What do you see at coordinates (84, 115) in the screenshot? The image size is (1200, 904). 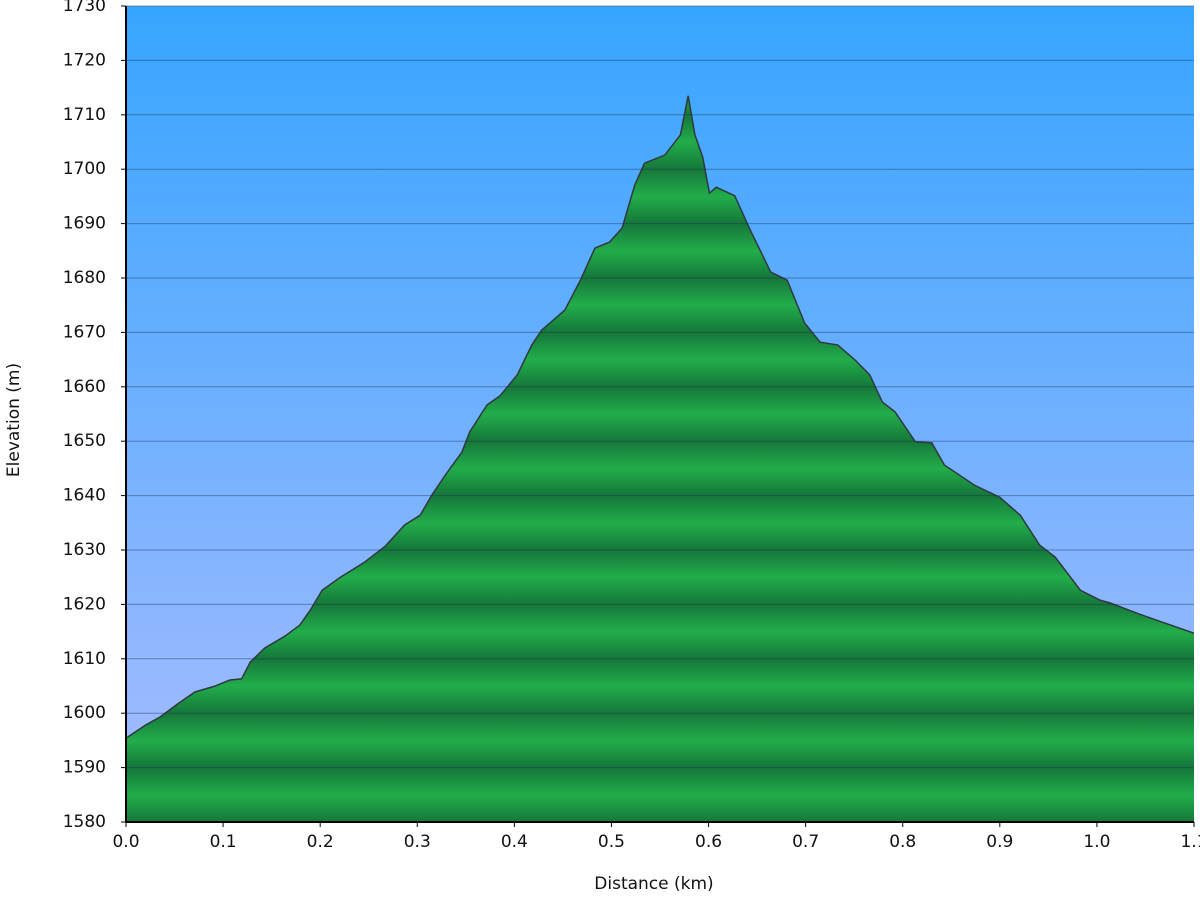 I see `y-tick-label: 1710` at bounding box center [84, 115].